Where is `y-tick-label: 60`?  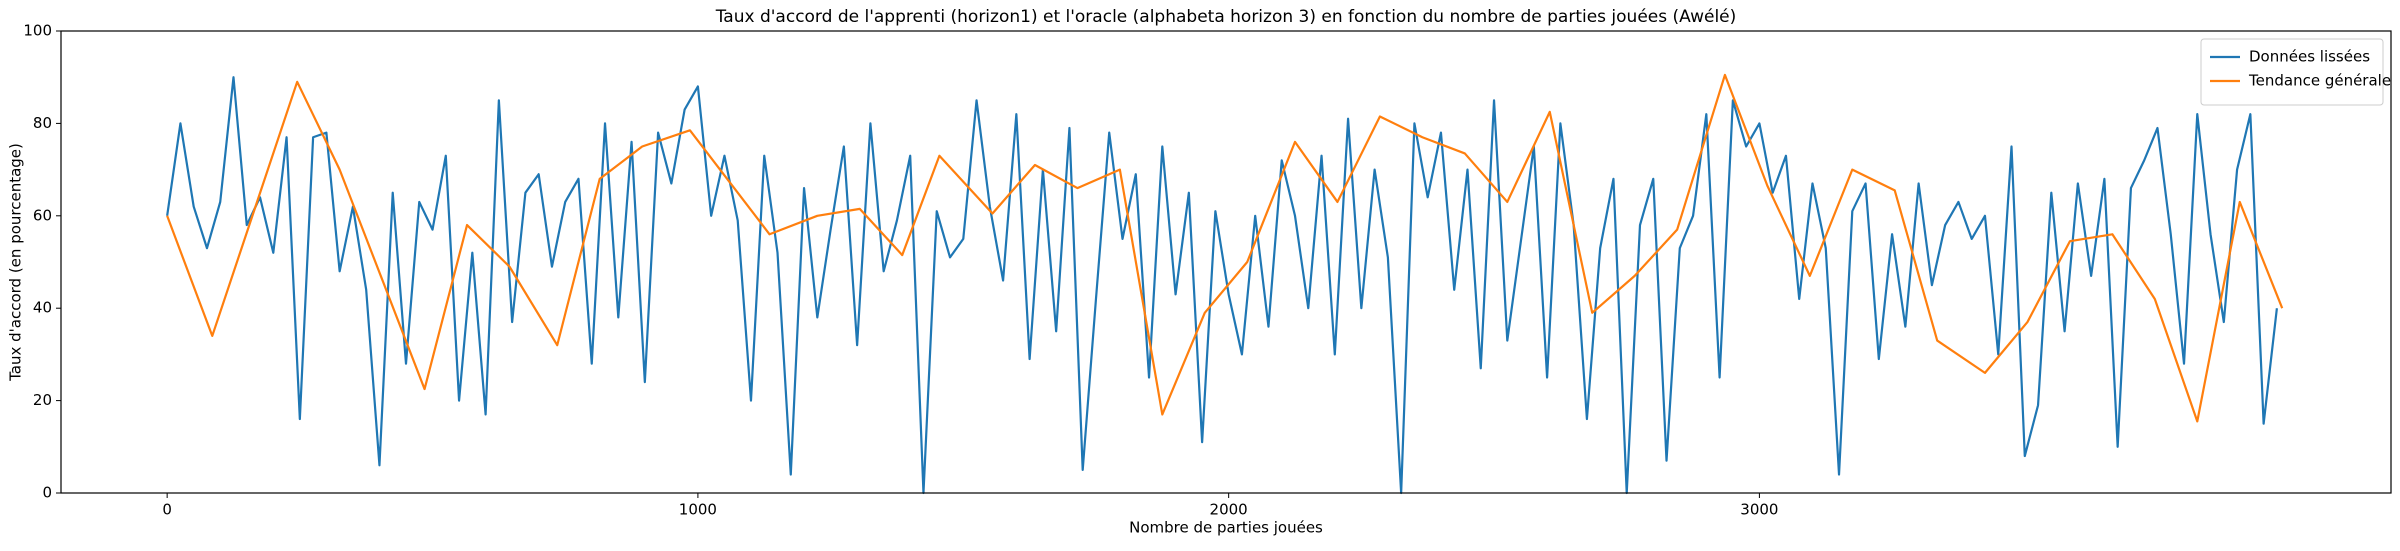
y-tick-label: 60 is located at coordinates (42, 215).